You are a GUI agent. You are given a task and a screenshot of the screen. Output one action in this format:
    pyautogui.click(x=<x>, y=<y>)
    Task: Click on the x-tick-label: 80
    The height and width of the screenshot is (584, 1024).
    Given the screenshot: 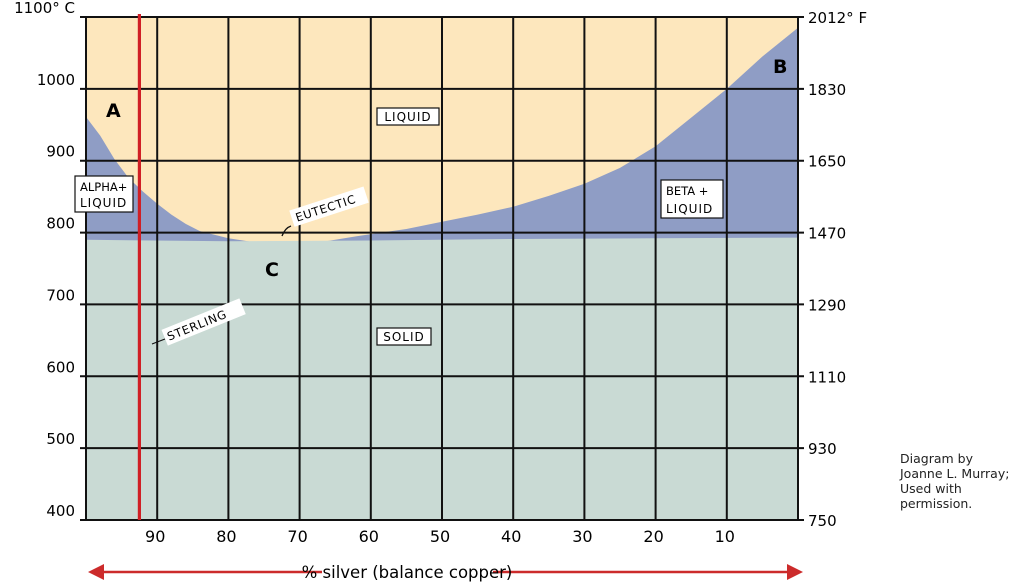 What is the action you would take?
    pyautogui.click(x=226, y=536)
    